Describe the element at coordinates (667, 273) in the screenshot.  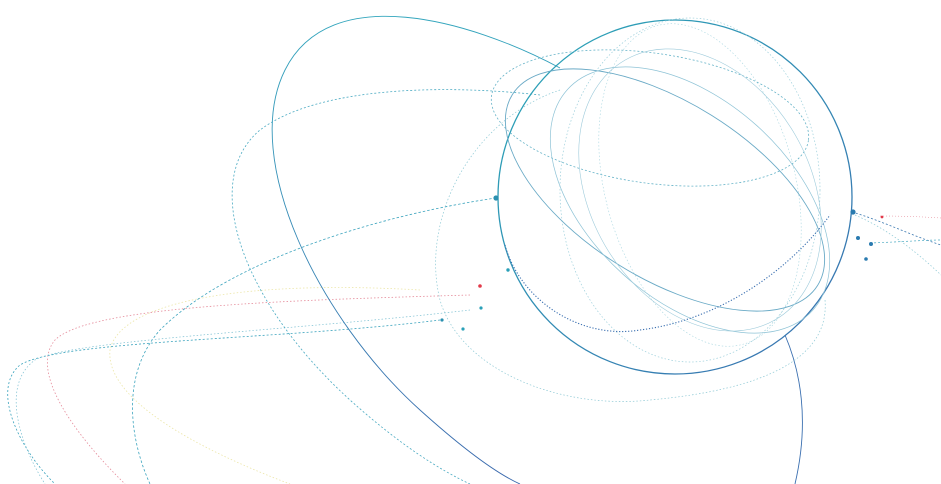
I see `sphere-blue-dotted-equator` at that location.